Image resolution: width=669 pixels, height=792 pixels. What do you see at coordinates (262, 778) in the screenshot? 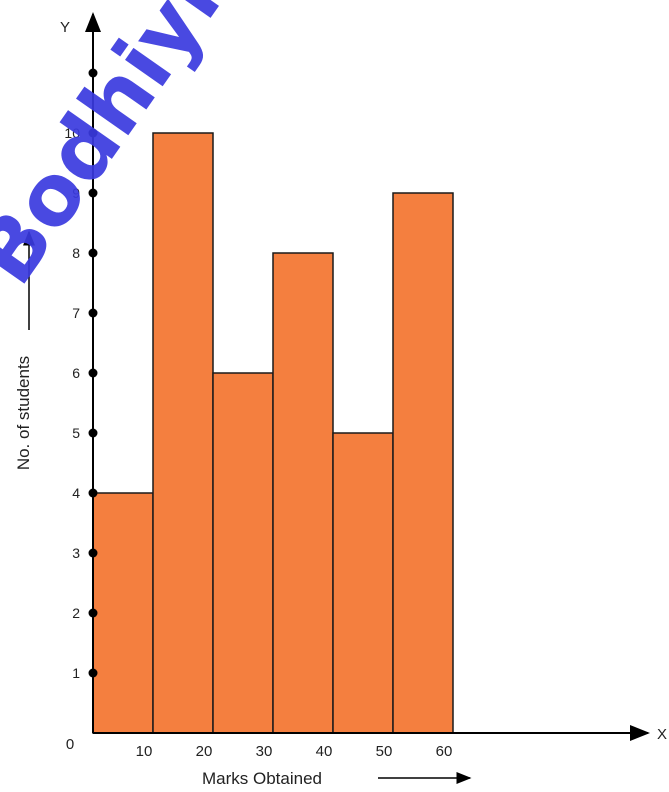
I see `x-axis-label: Marks Obtained` at bounding box center [262, 778].